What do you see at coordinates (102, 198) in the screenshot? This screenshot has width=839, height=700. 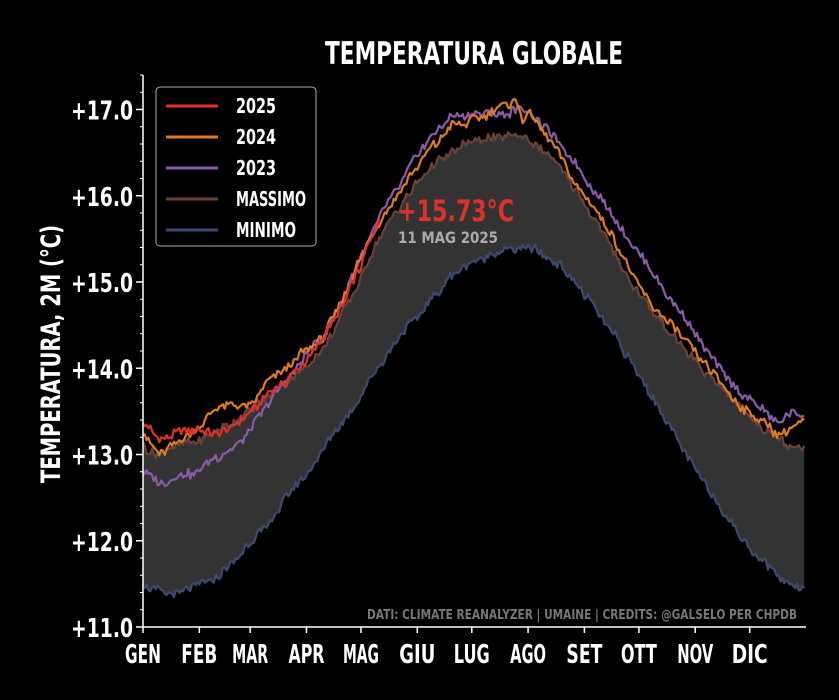 I see `y-tick-label: +16.0` at bounding box center [102, 198].